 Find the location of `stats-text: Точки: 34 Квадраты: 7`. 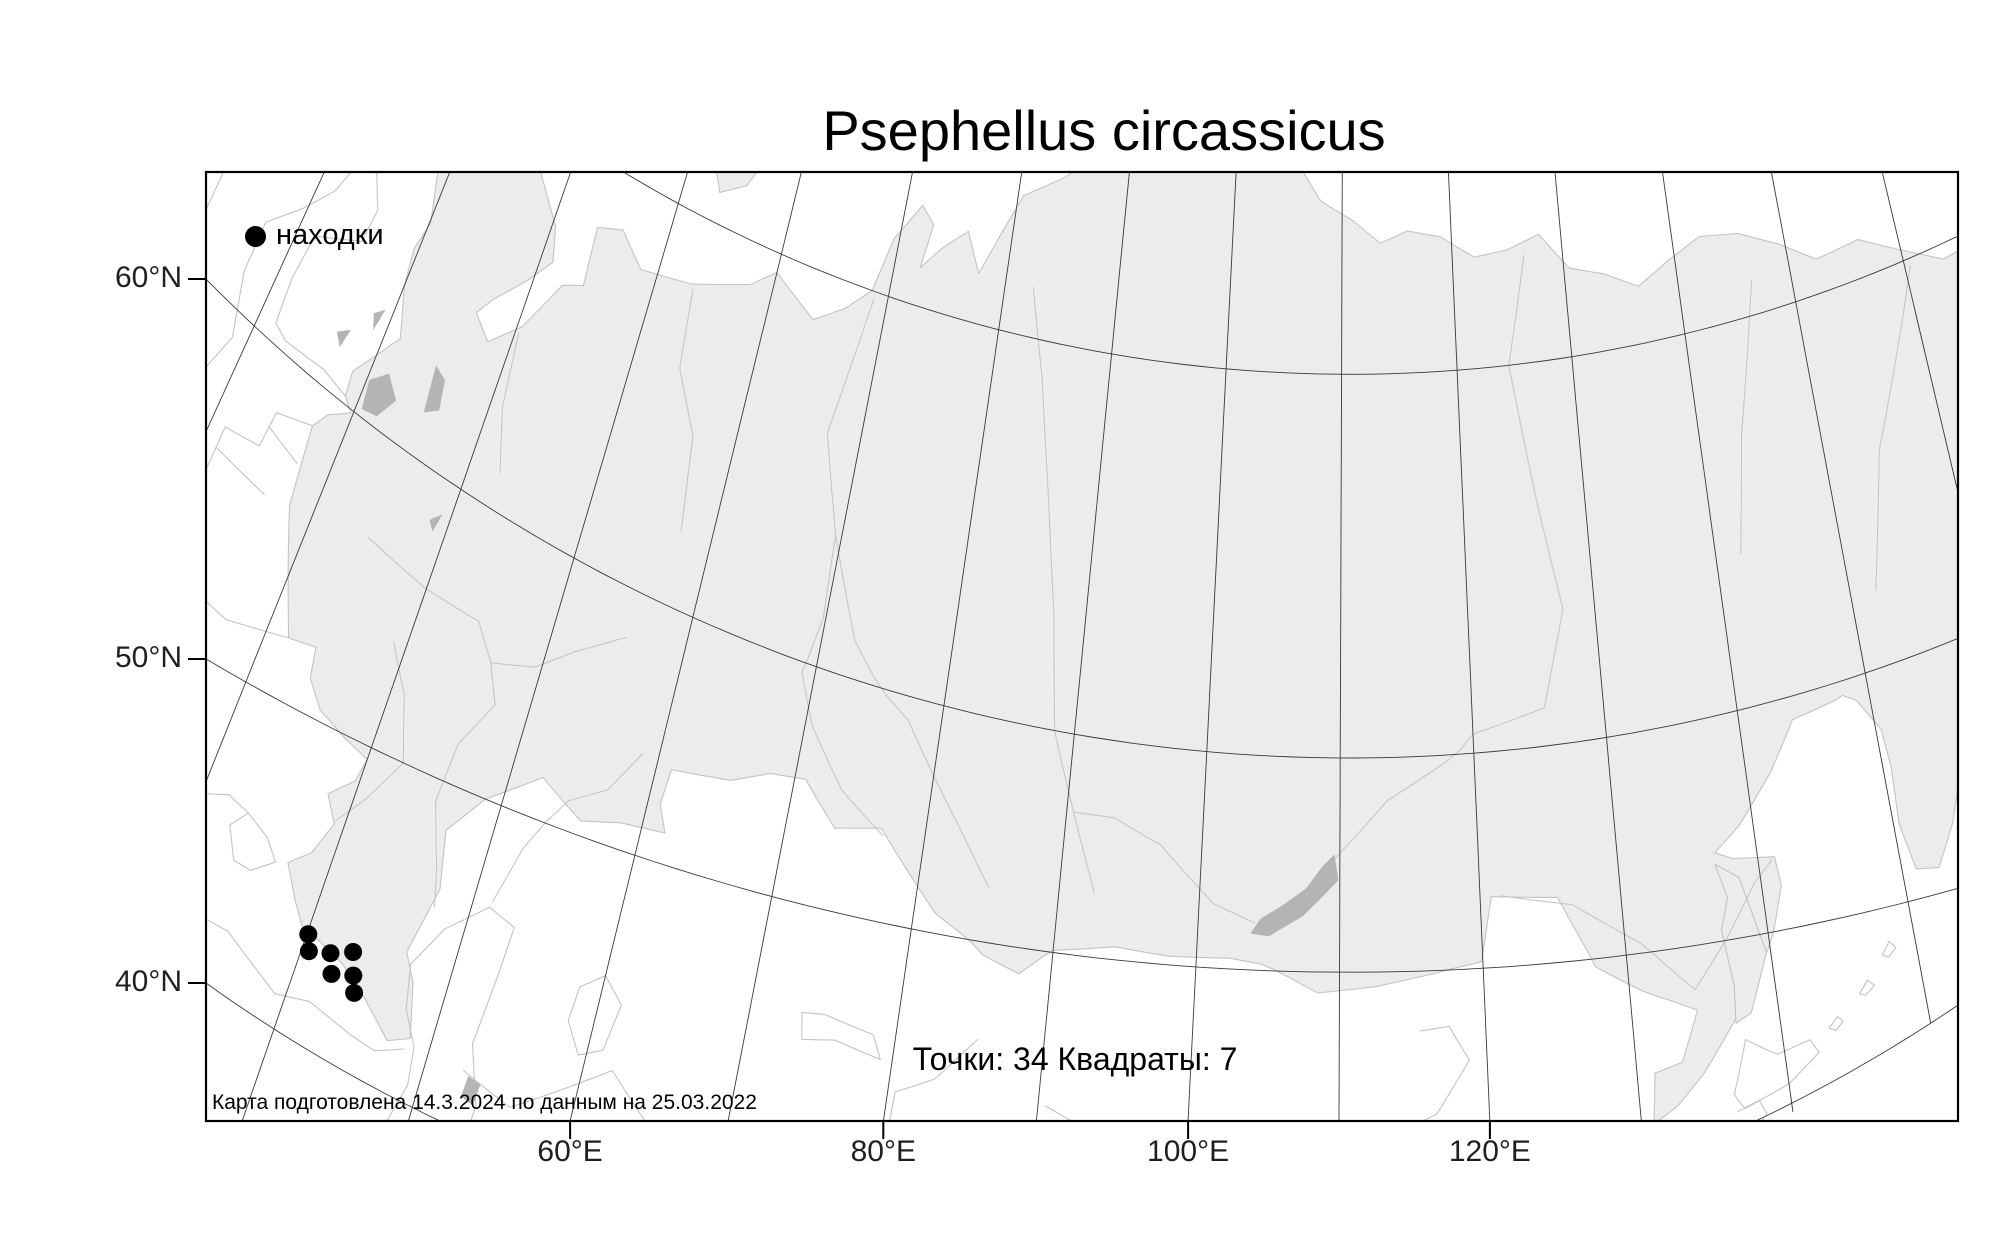

stats-text: Точки: 34 Квадраты: 7 is located at coordinates (1075, 1059).